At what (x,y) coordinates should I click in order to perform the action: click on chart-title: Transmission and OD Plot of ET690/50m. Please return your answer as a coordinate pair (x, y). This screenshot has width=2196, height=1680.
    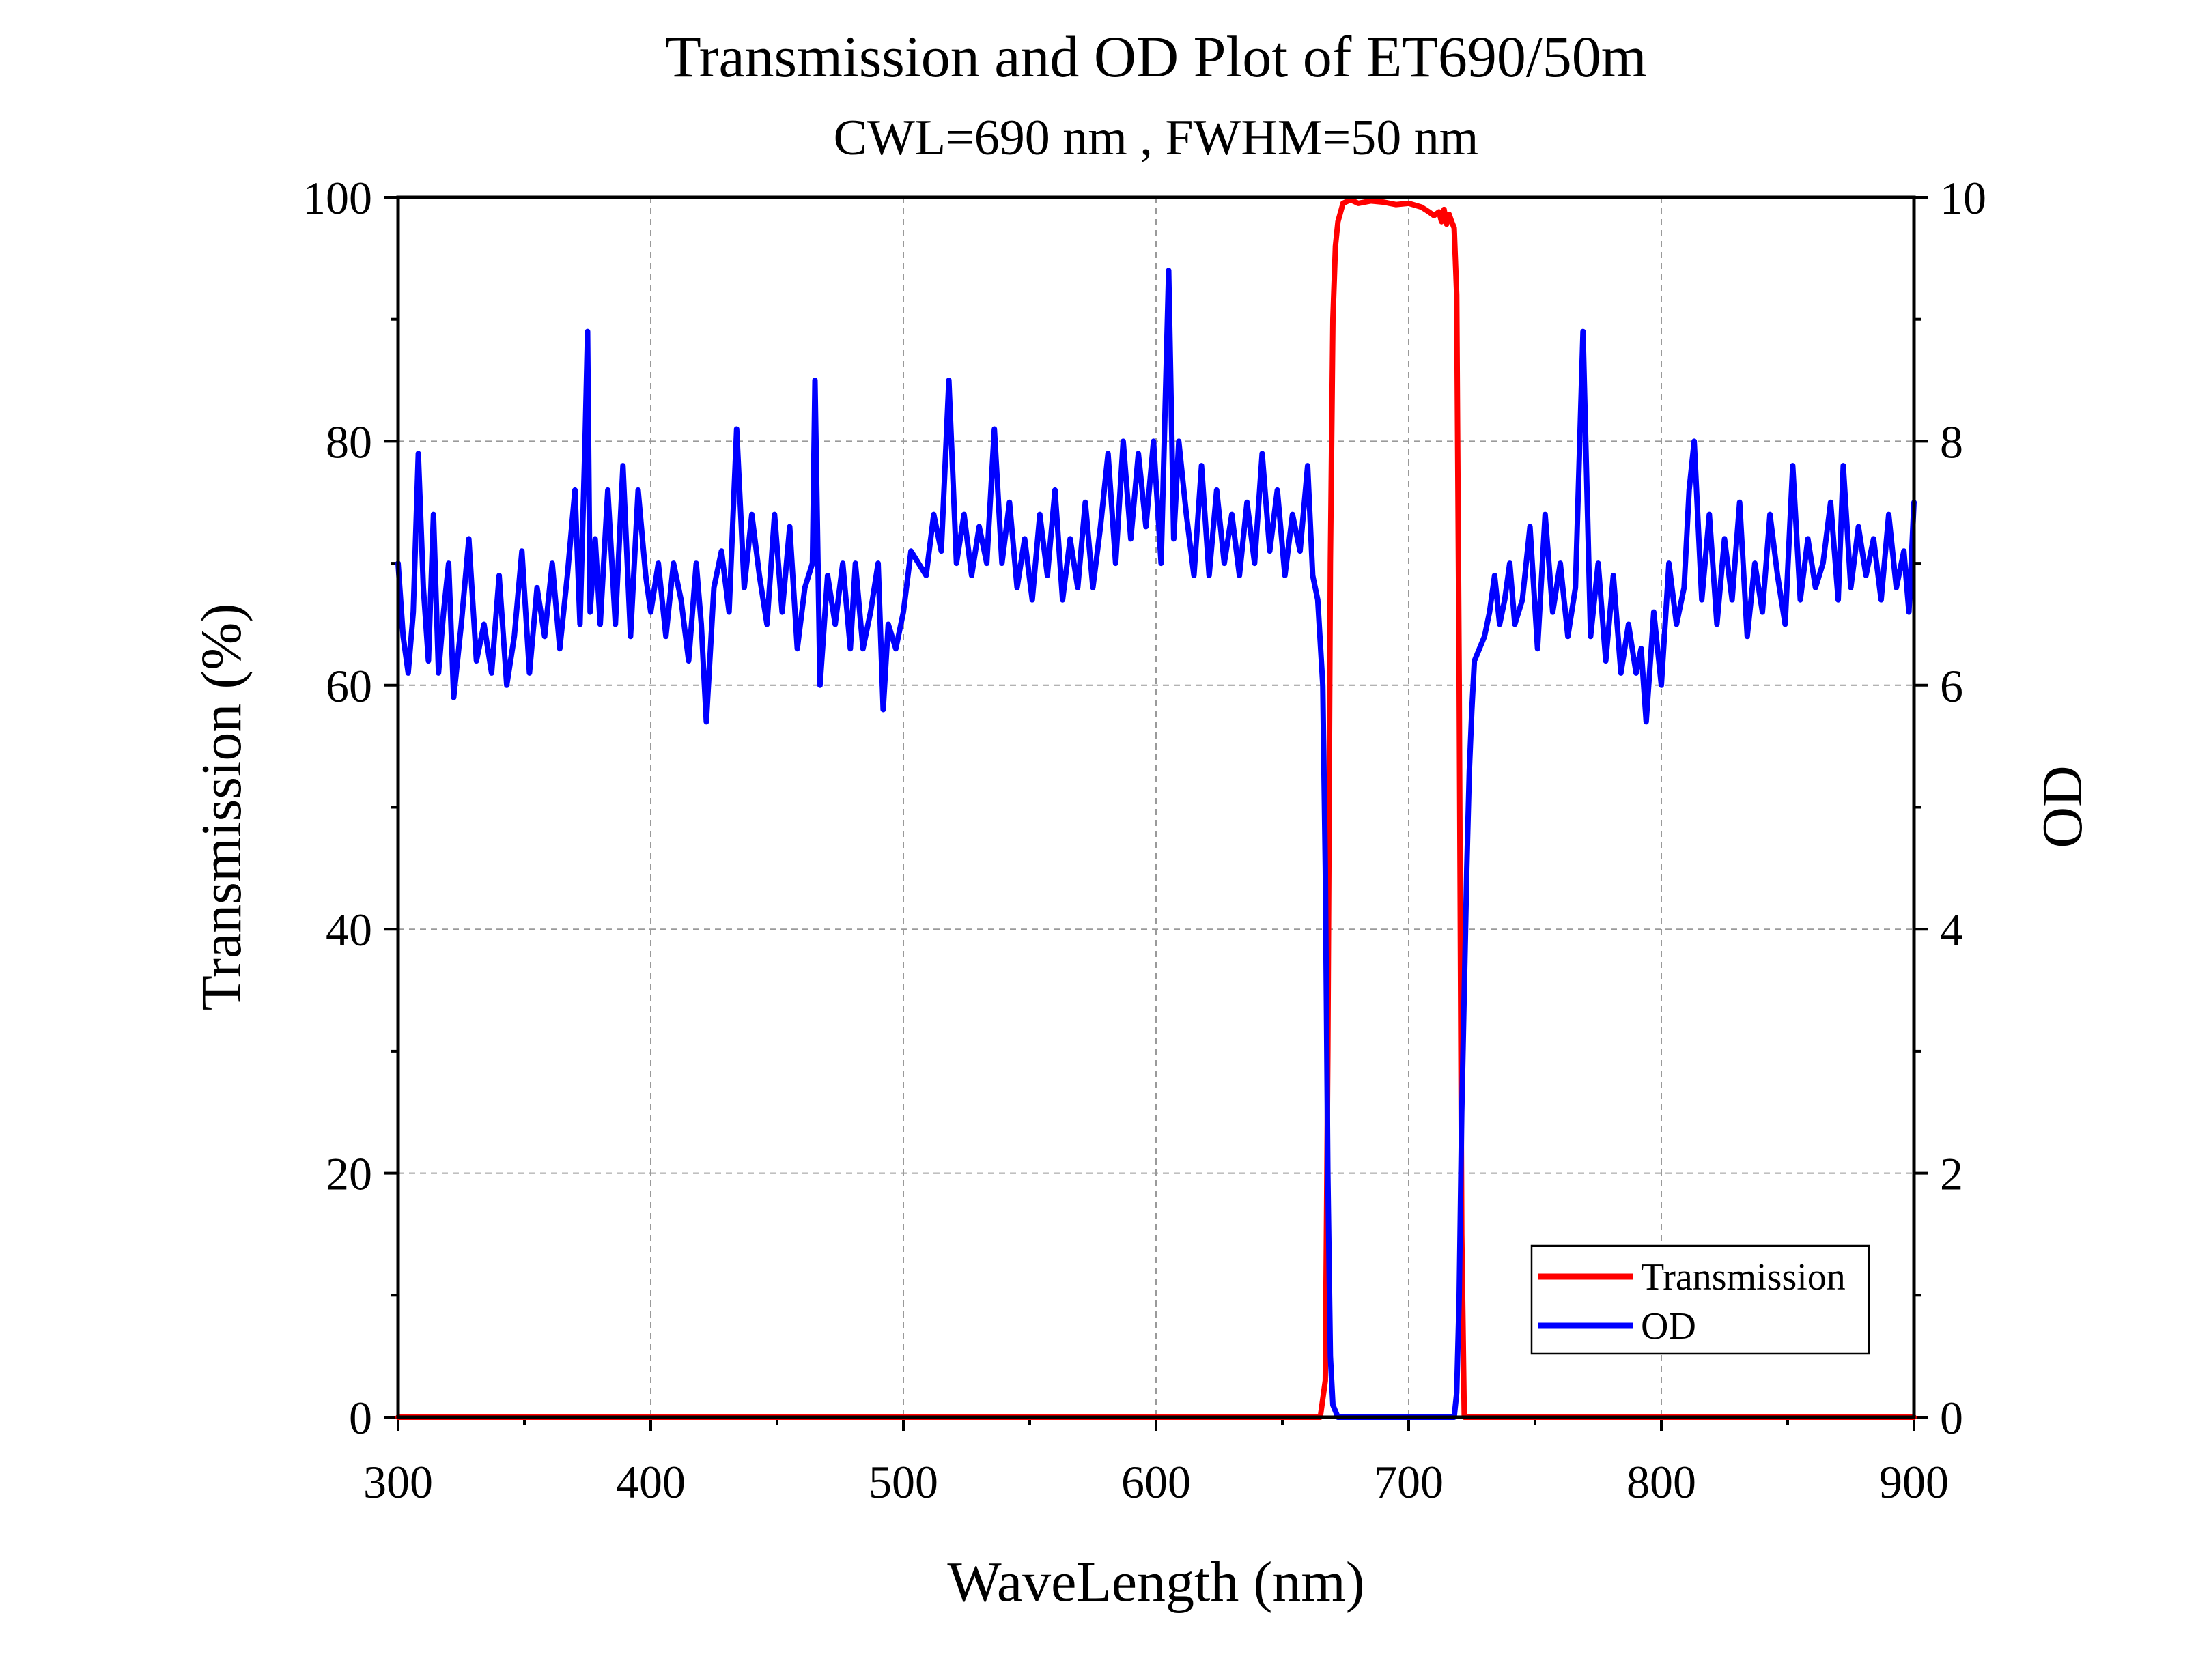
    Looking at the image, I should click on (1155, 56).